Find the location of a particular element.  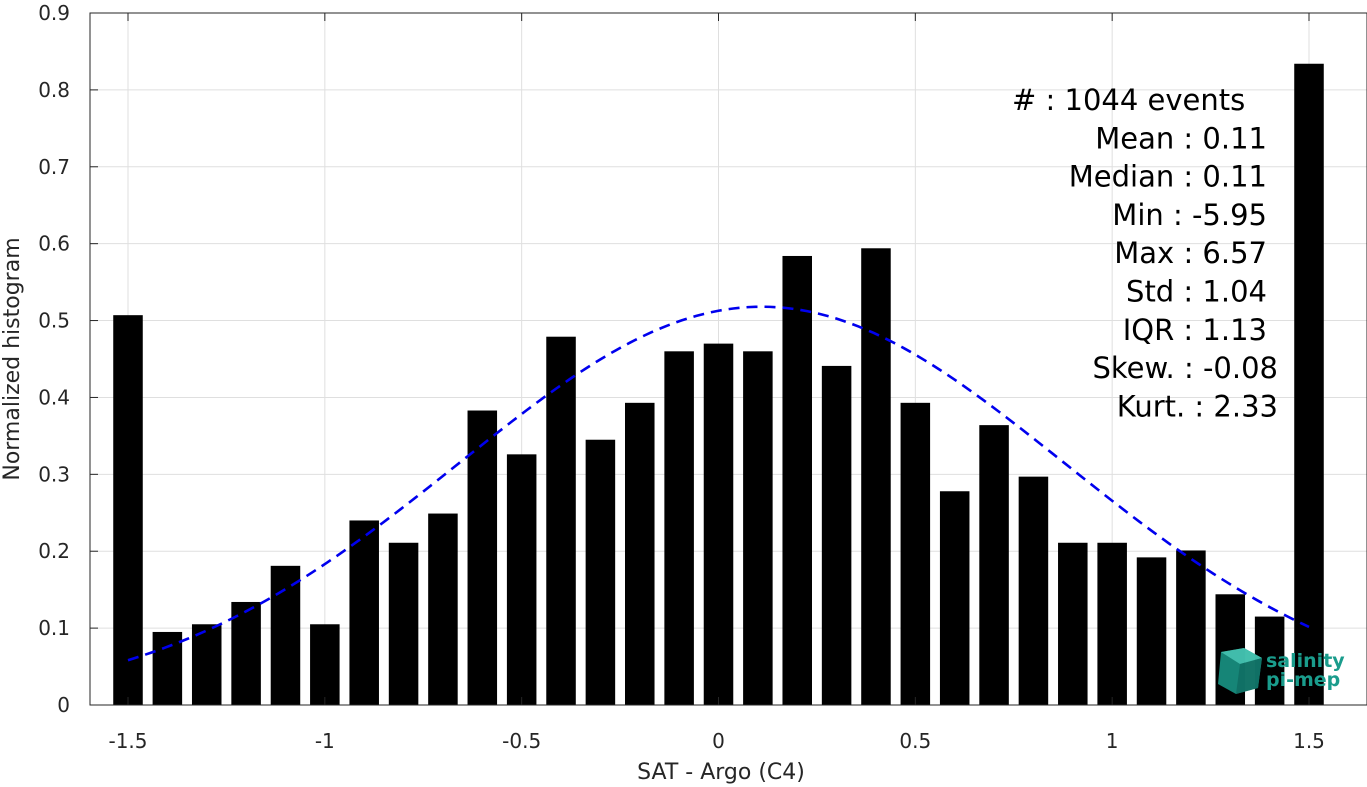

x-tick-label: 1 is located at coordinates (1112, 741).